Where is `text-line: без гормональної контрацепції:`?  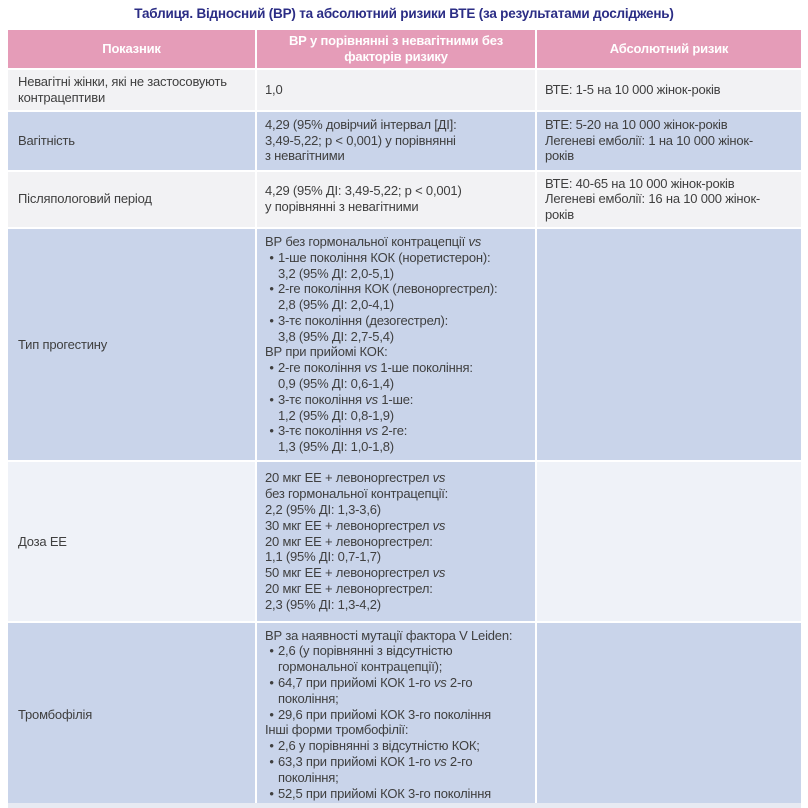 text-line: без гормональної контрацепції: is located at coordinates (357, 494).